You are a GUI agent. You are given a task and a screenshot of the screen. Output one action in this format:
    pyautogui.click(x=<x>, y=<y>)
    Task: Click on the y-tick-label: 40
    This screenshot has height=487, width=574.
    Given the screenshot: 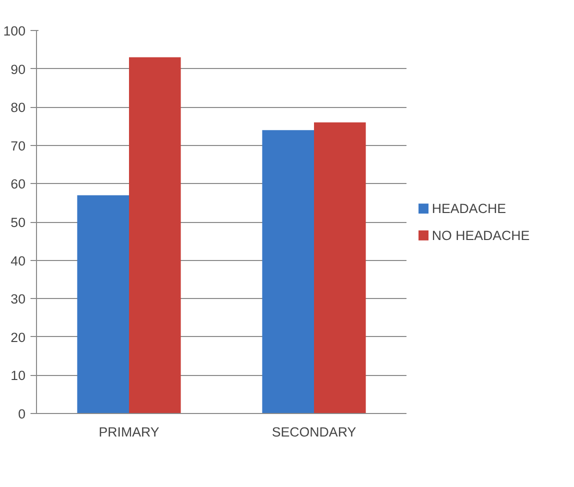 What is the action you would take?
    pyautogui.click(x=18, y=260)
    